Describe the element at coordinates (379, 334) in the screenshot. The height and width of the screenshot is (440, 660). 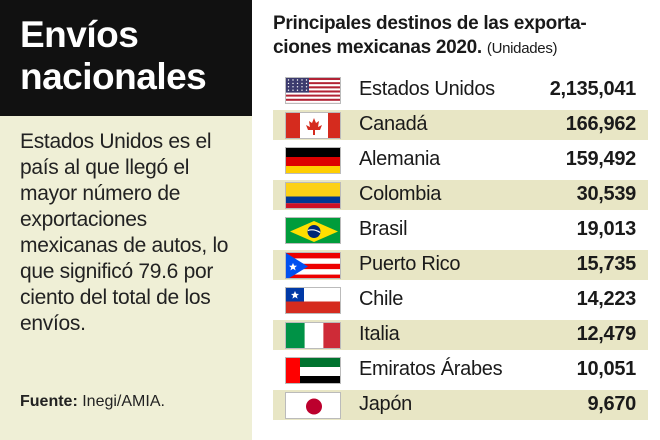
I see `country-label: Italia` at that location.